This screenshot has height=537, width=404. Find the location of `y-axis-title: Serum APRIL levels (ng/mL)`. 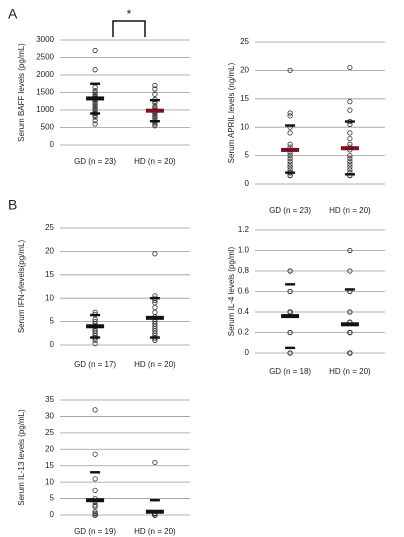

y-axis-title: Serum APRIL levels (ng/mL) is located at coordinates (231, 112).